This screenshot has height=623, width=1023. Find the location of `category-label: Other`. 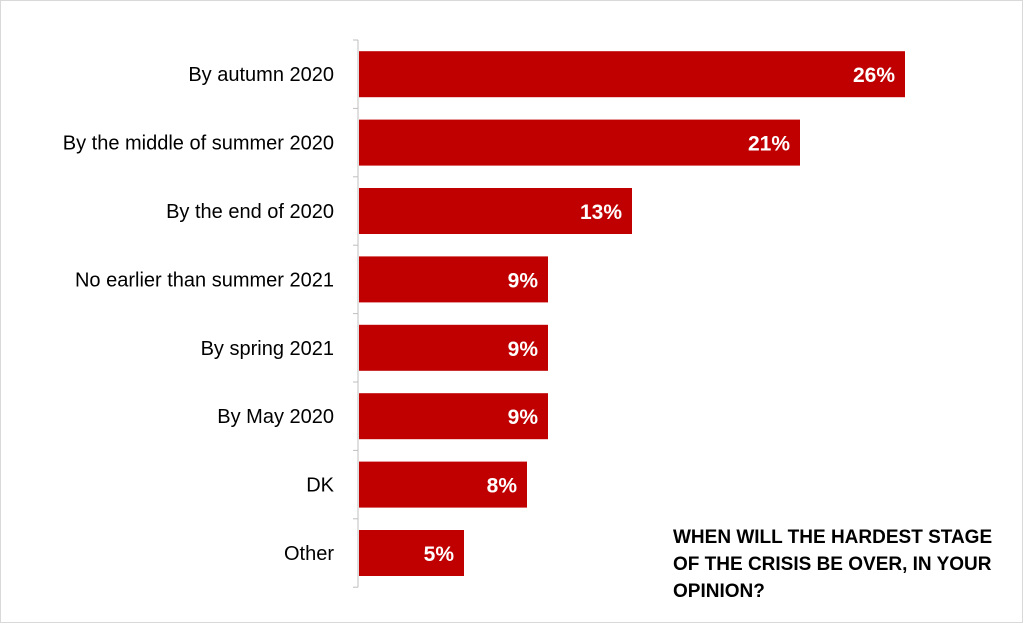

category-label: Other is located at coordinates (309, 554).